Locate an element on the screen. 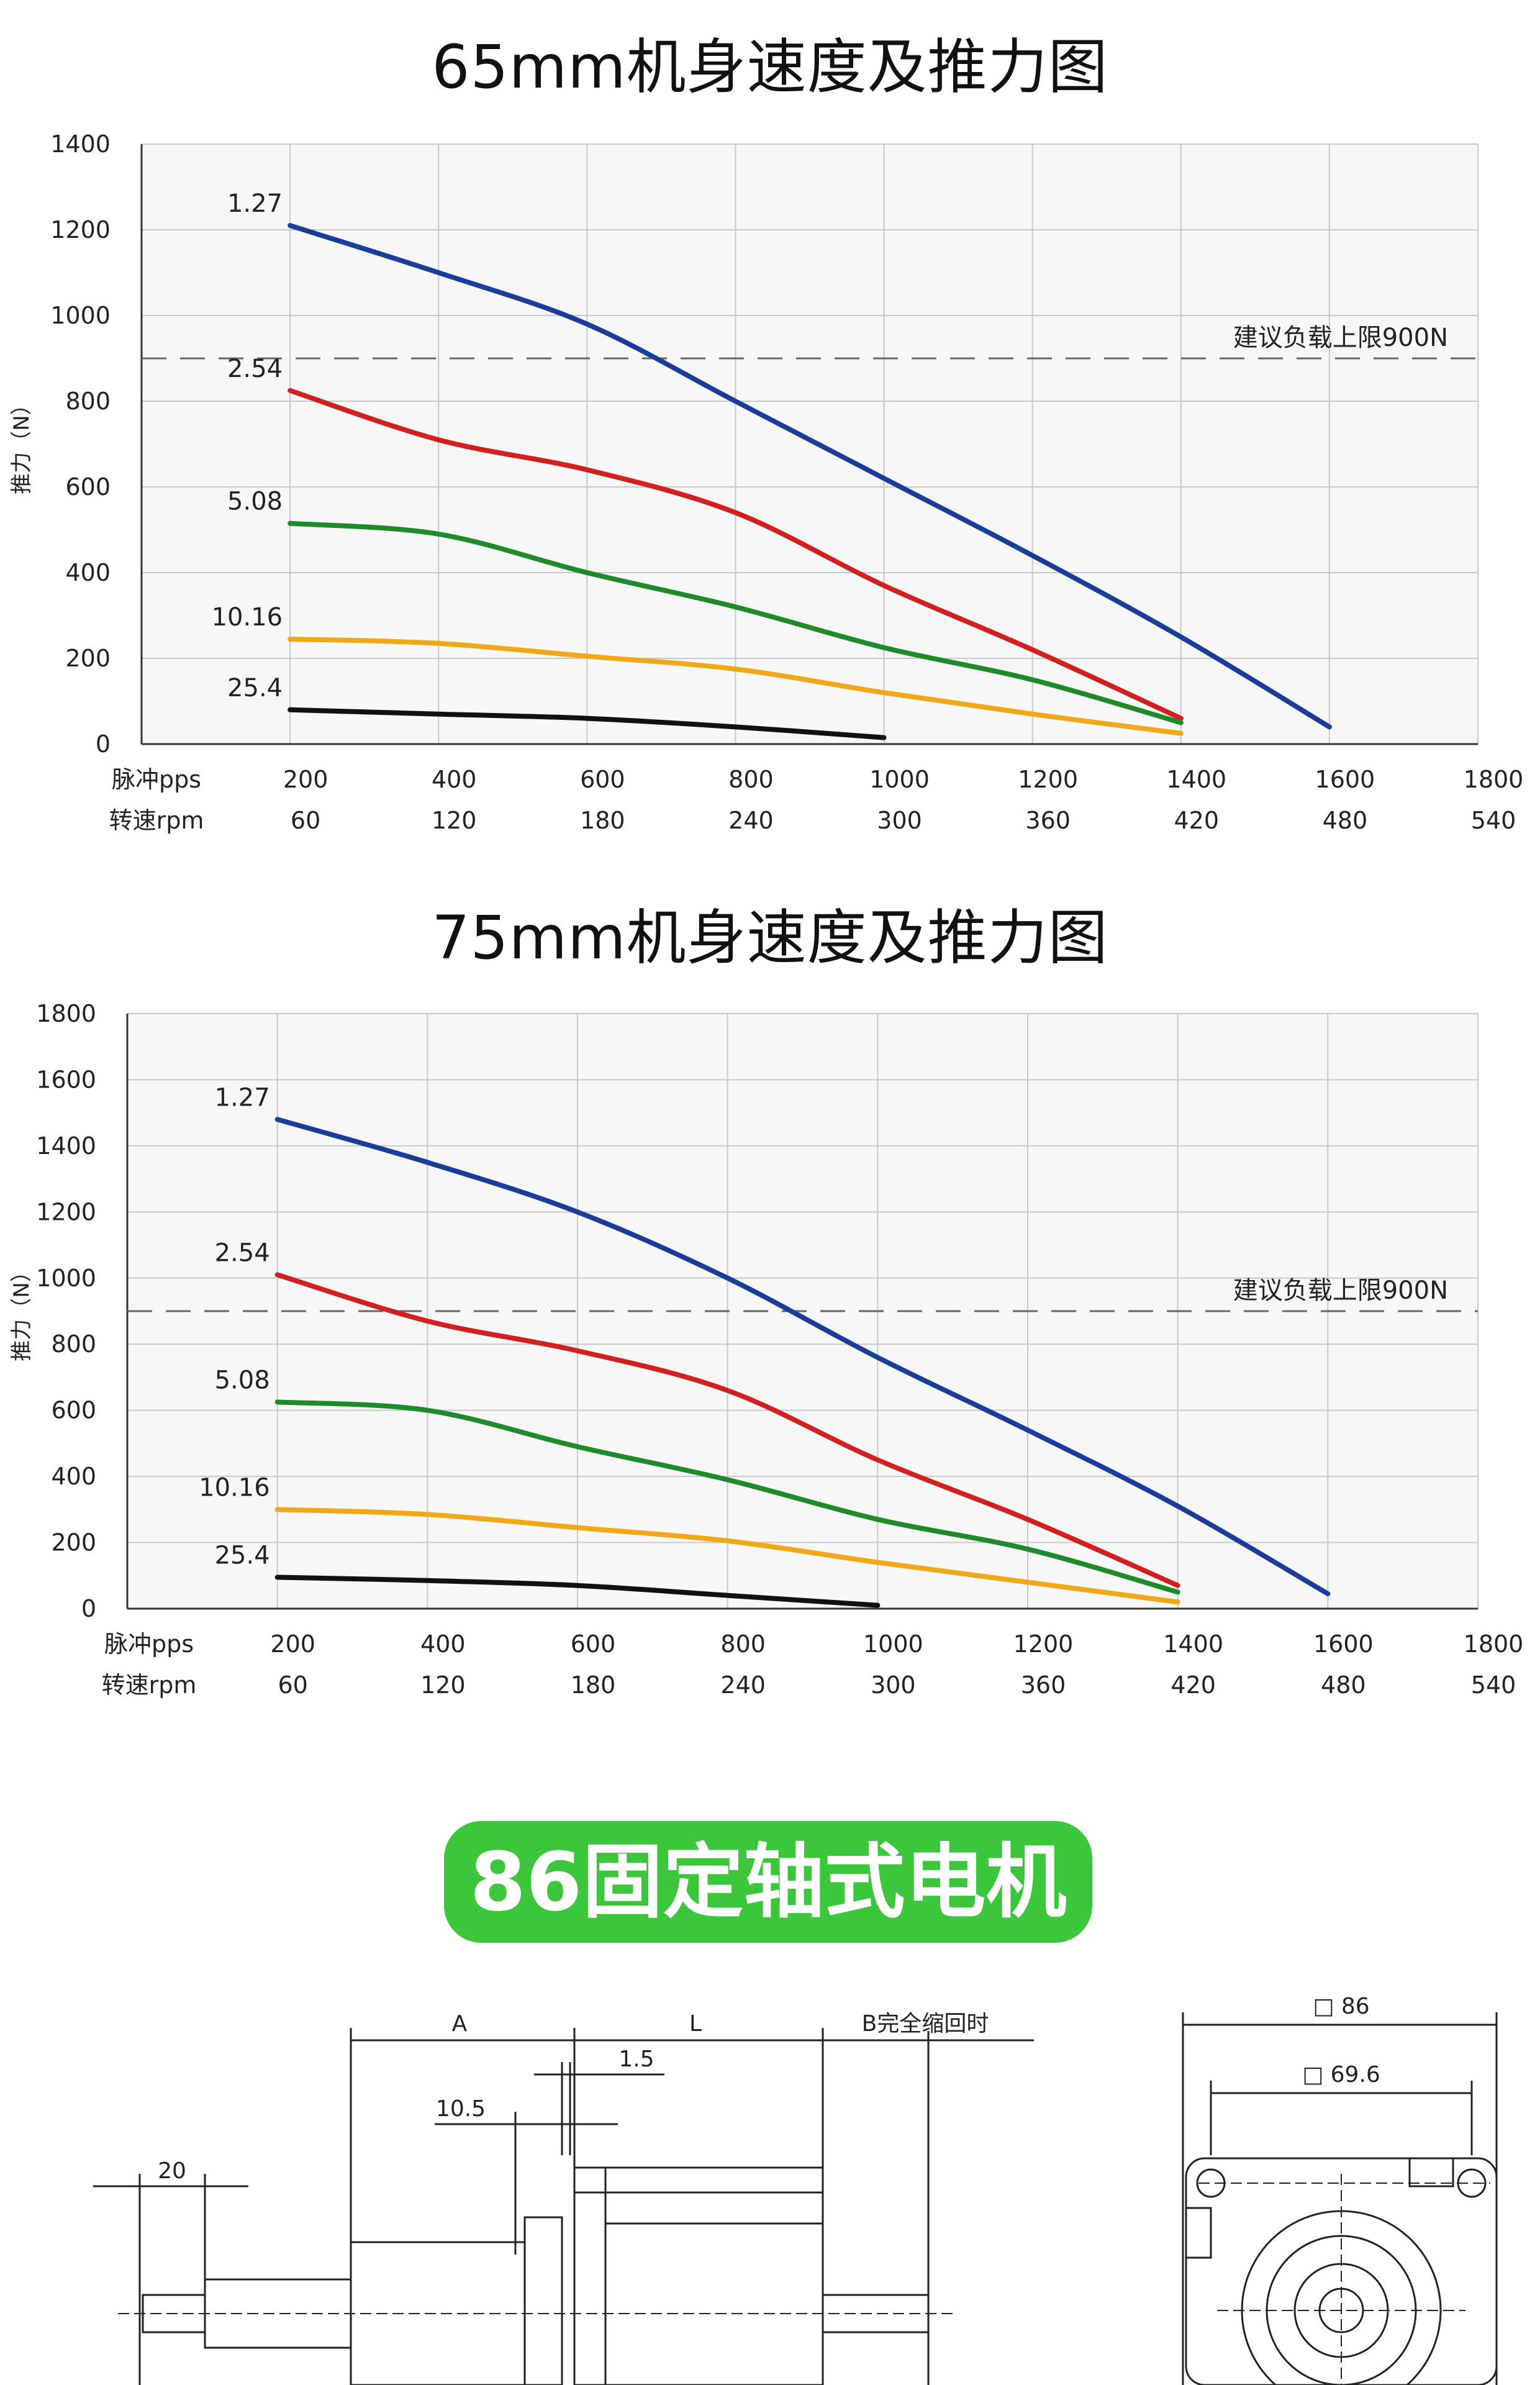 This screenshot has width=1540, height=2385. chart-1-title: 65mm机身速度及推力图 is located at coordinates (770, 67).